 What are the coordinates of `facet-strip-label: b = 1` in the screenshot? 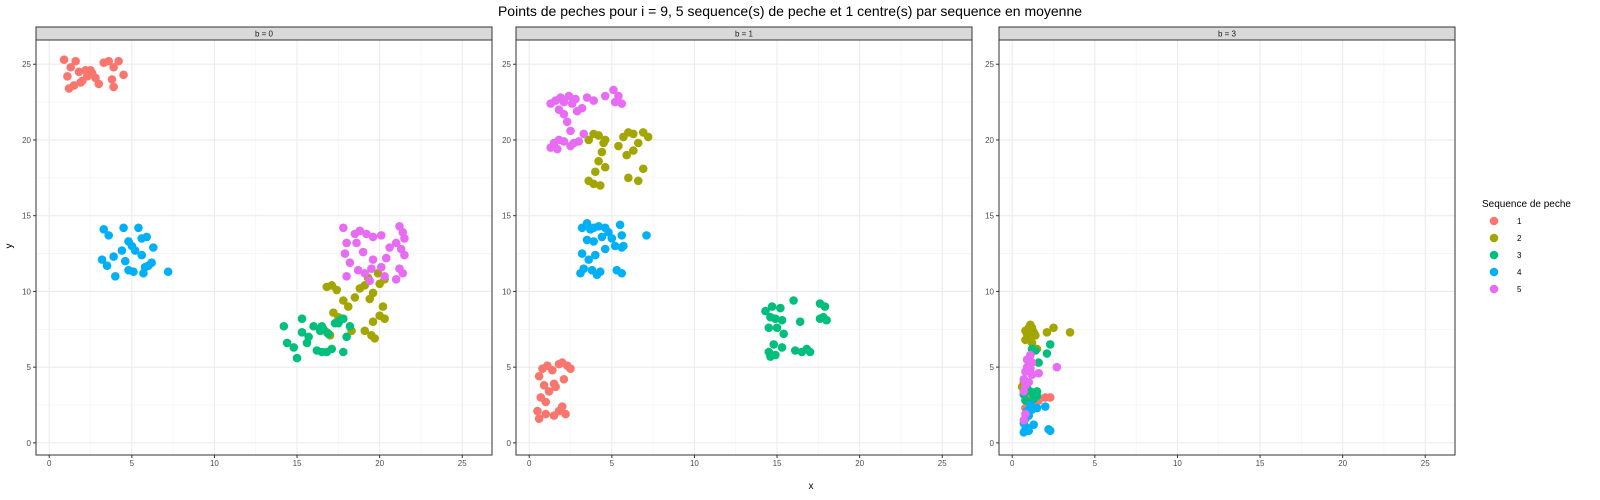 It's located at (744, 34).